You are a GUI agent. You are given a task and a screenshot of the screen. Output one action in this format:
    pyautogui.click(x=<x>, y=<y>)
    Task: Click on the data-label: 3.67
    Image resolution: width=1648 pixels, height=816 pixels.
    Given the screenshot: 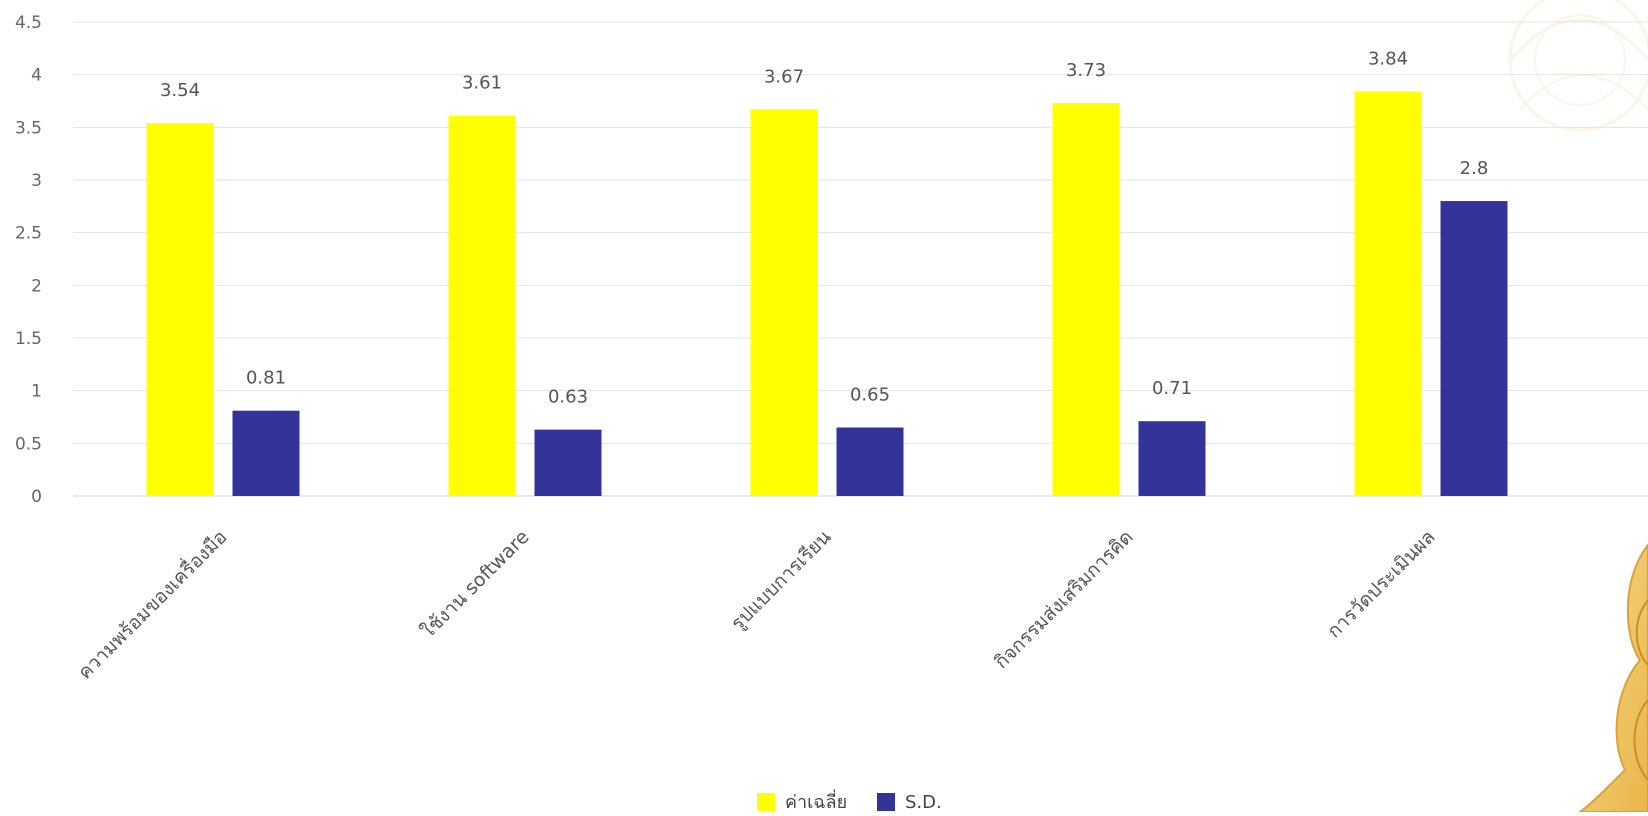 What is the action you would take?
    pyautogui.click(x=784, y=76)
    